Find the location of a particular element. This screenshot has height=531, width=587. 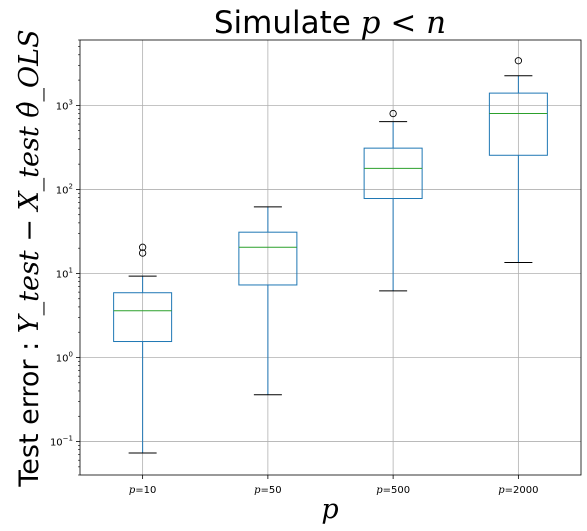

chart-title: Simulate p < n is located at coordinates (330, 23).